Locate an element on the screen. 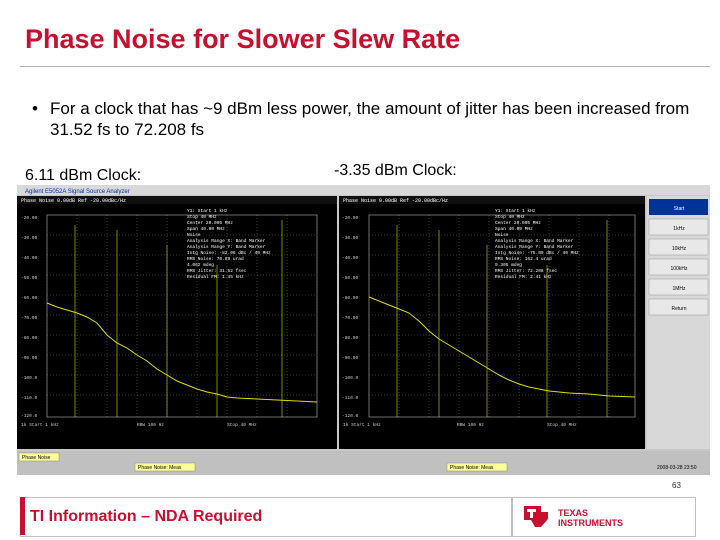  status-date: 2008-03-28 23:50 is located at coordinates (677, 468).